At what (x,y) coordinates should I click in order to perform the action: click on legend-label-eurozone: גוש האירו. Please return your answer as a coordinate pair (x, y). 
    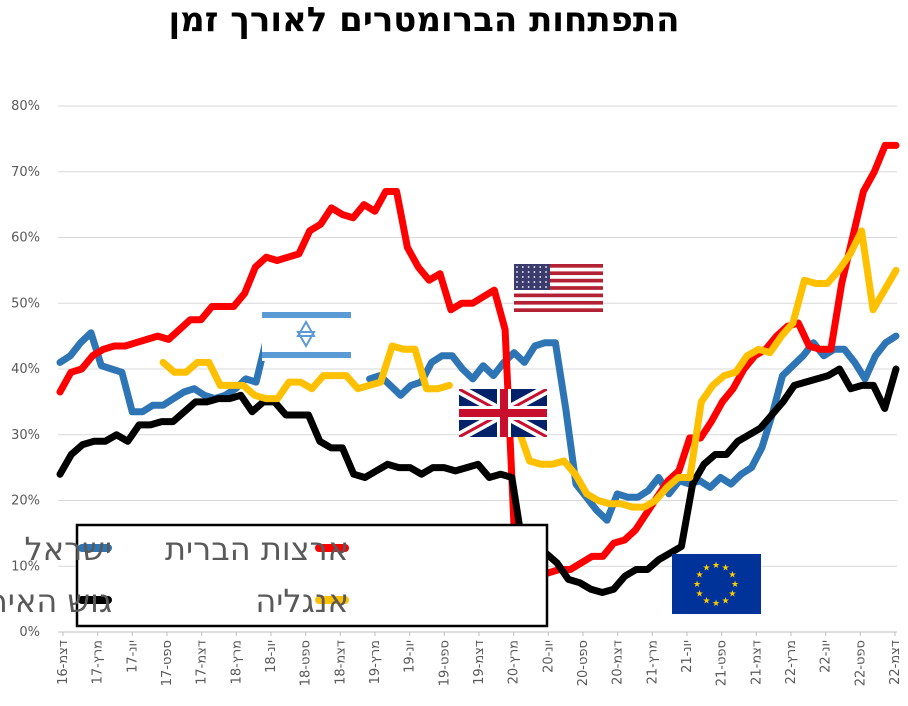
    Looking at the image, I should click on (56, 601).